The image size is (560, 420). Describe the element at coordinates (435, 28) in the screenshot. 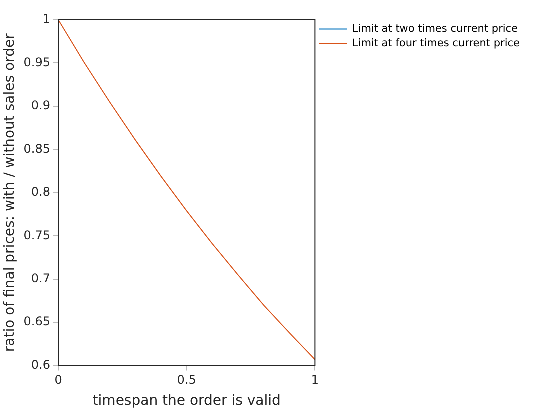

I see `legend-label: Limit at two times current price` at that location.